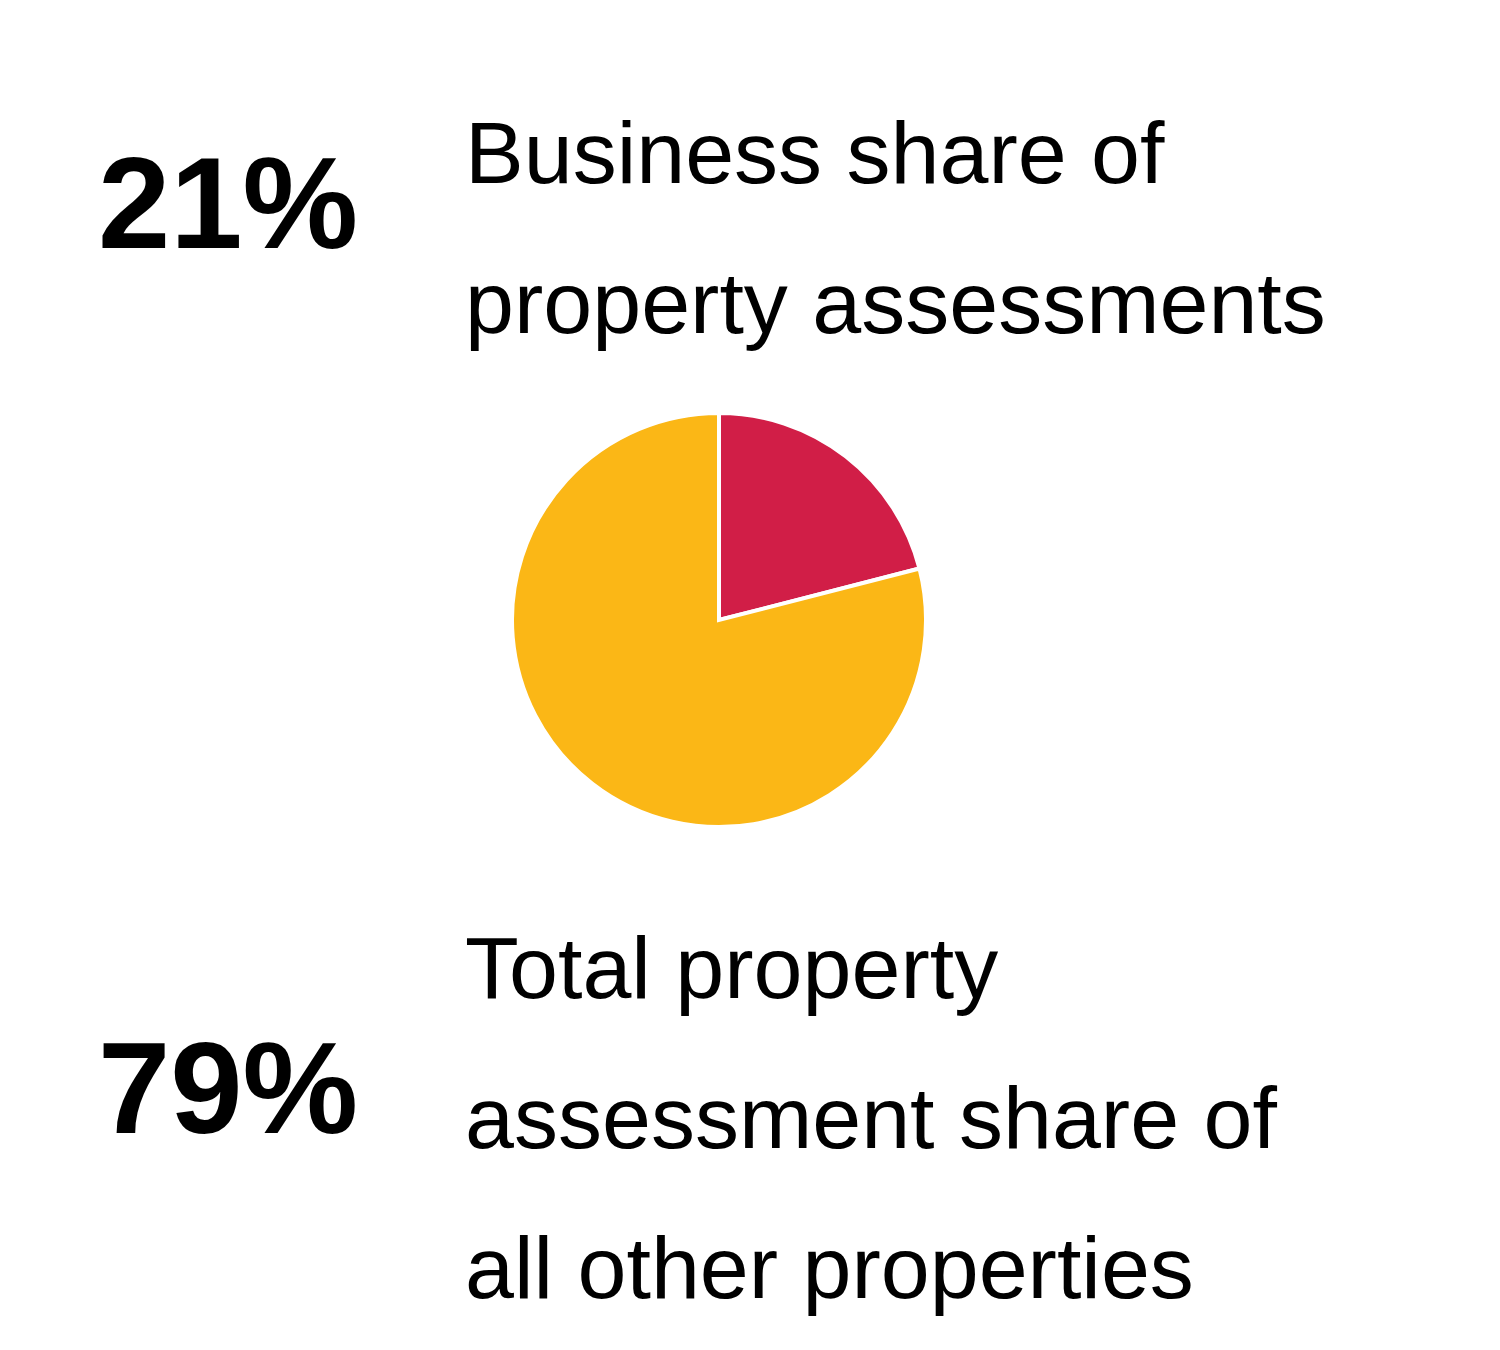 The image size is (1500, 1350). Describe the element at coordinates (896, 228) in the screenshot. I see `slice-label: Business share of property assessments` at that location.